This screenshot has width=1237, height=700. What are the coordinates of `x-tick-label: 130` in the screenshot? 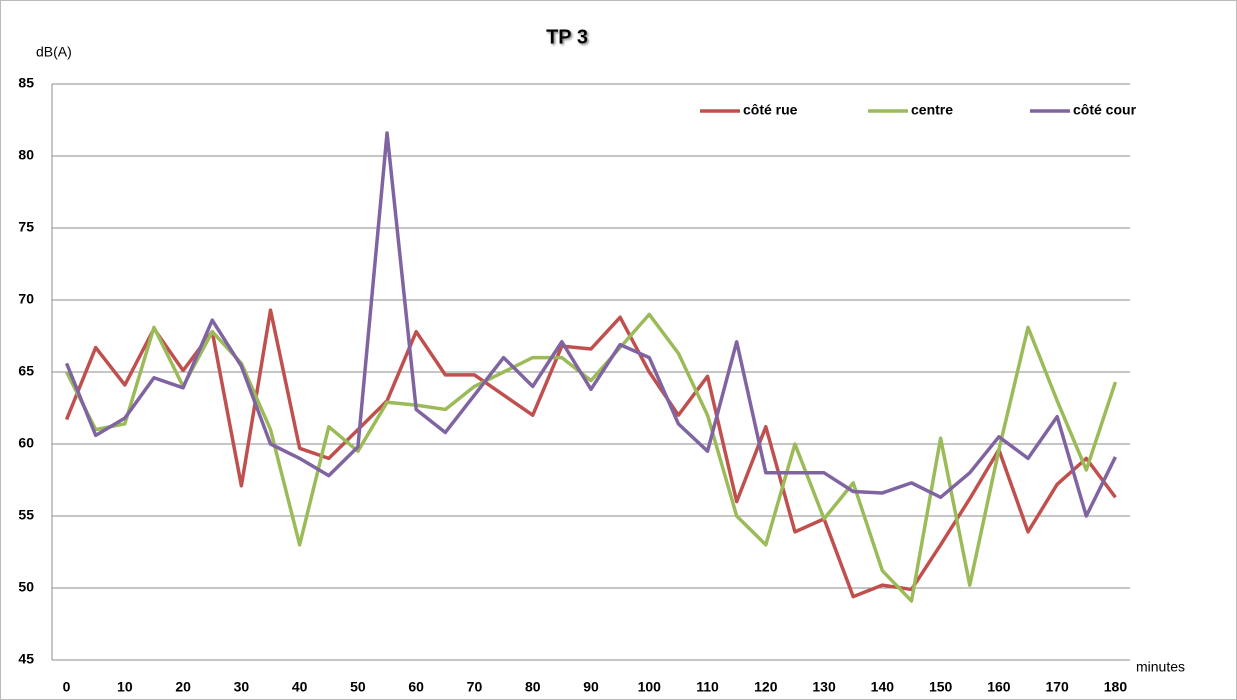 It's located at (824, 687).